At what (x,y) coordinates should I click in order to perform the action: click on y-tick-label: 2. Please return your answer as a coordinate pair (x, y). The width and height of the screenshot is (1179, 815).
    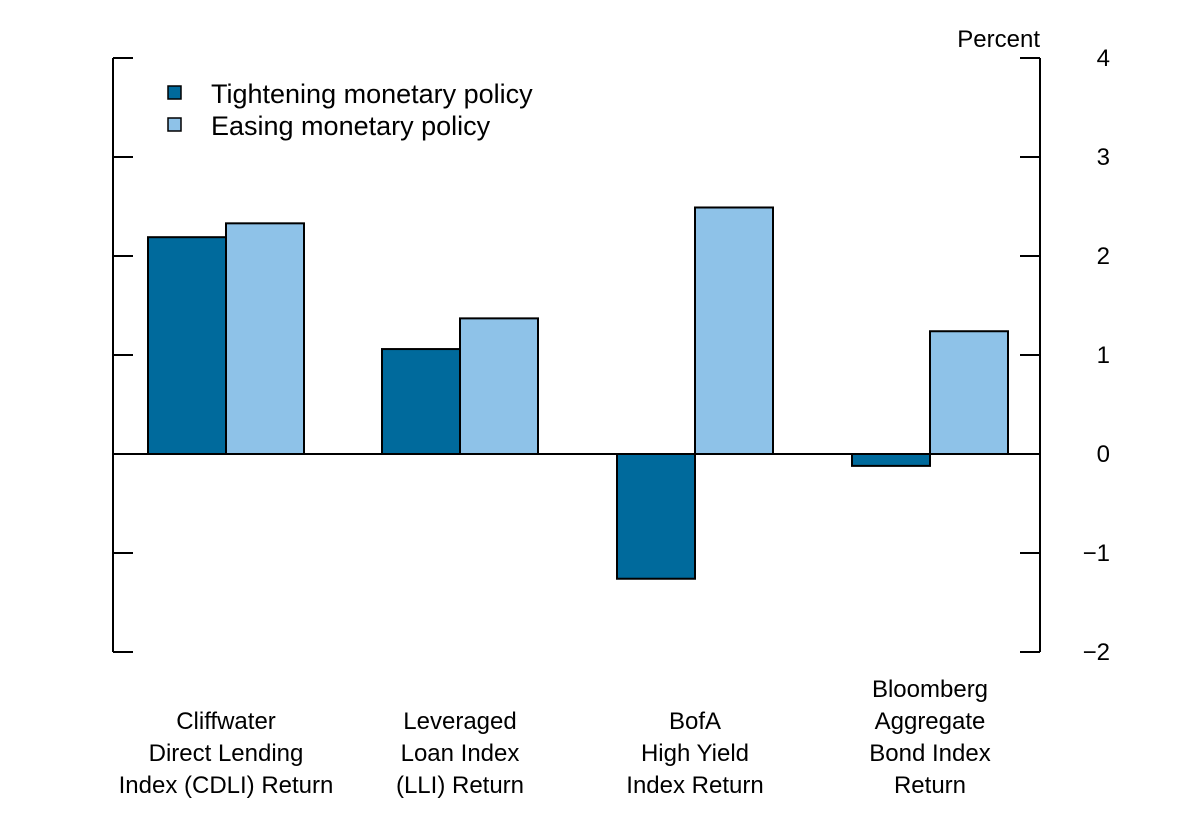
    Looking at the image, I should click on (1103, 256).